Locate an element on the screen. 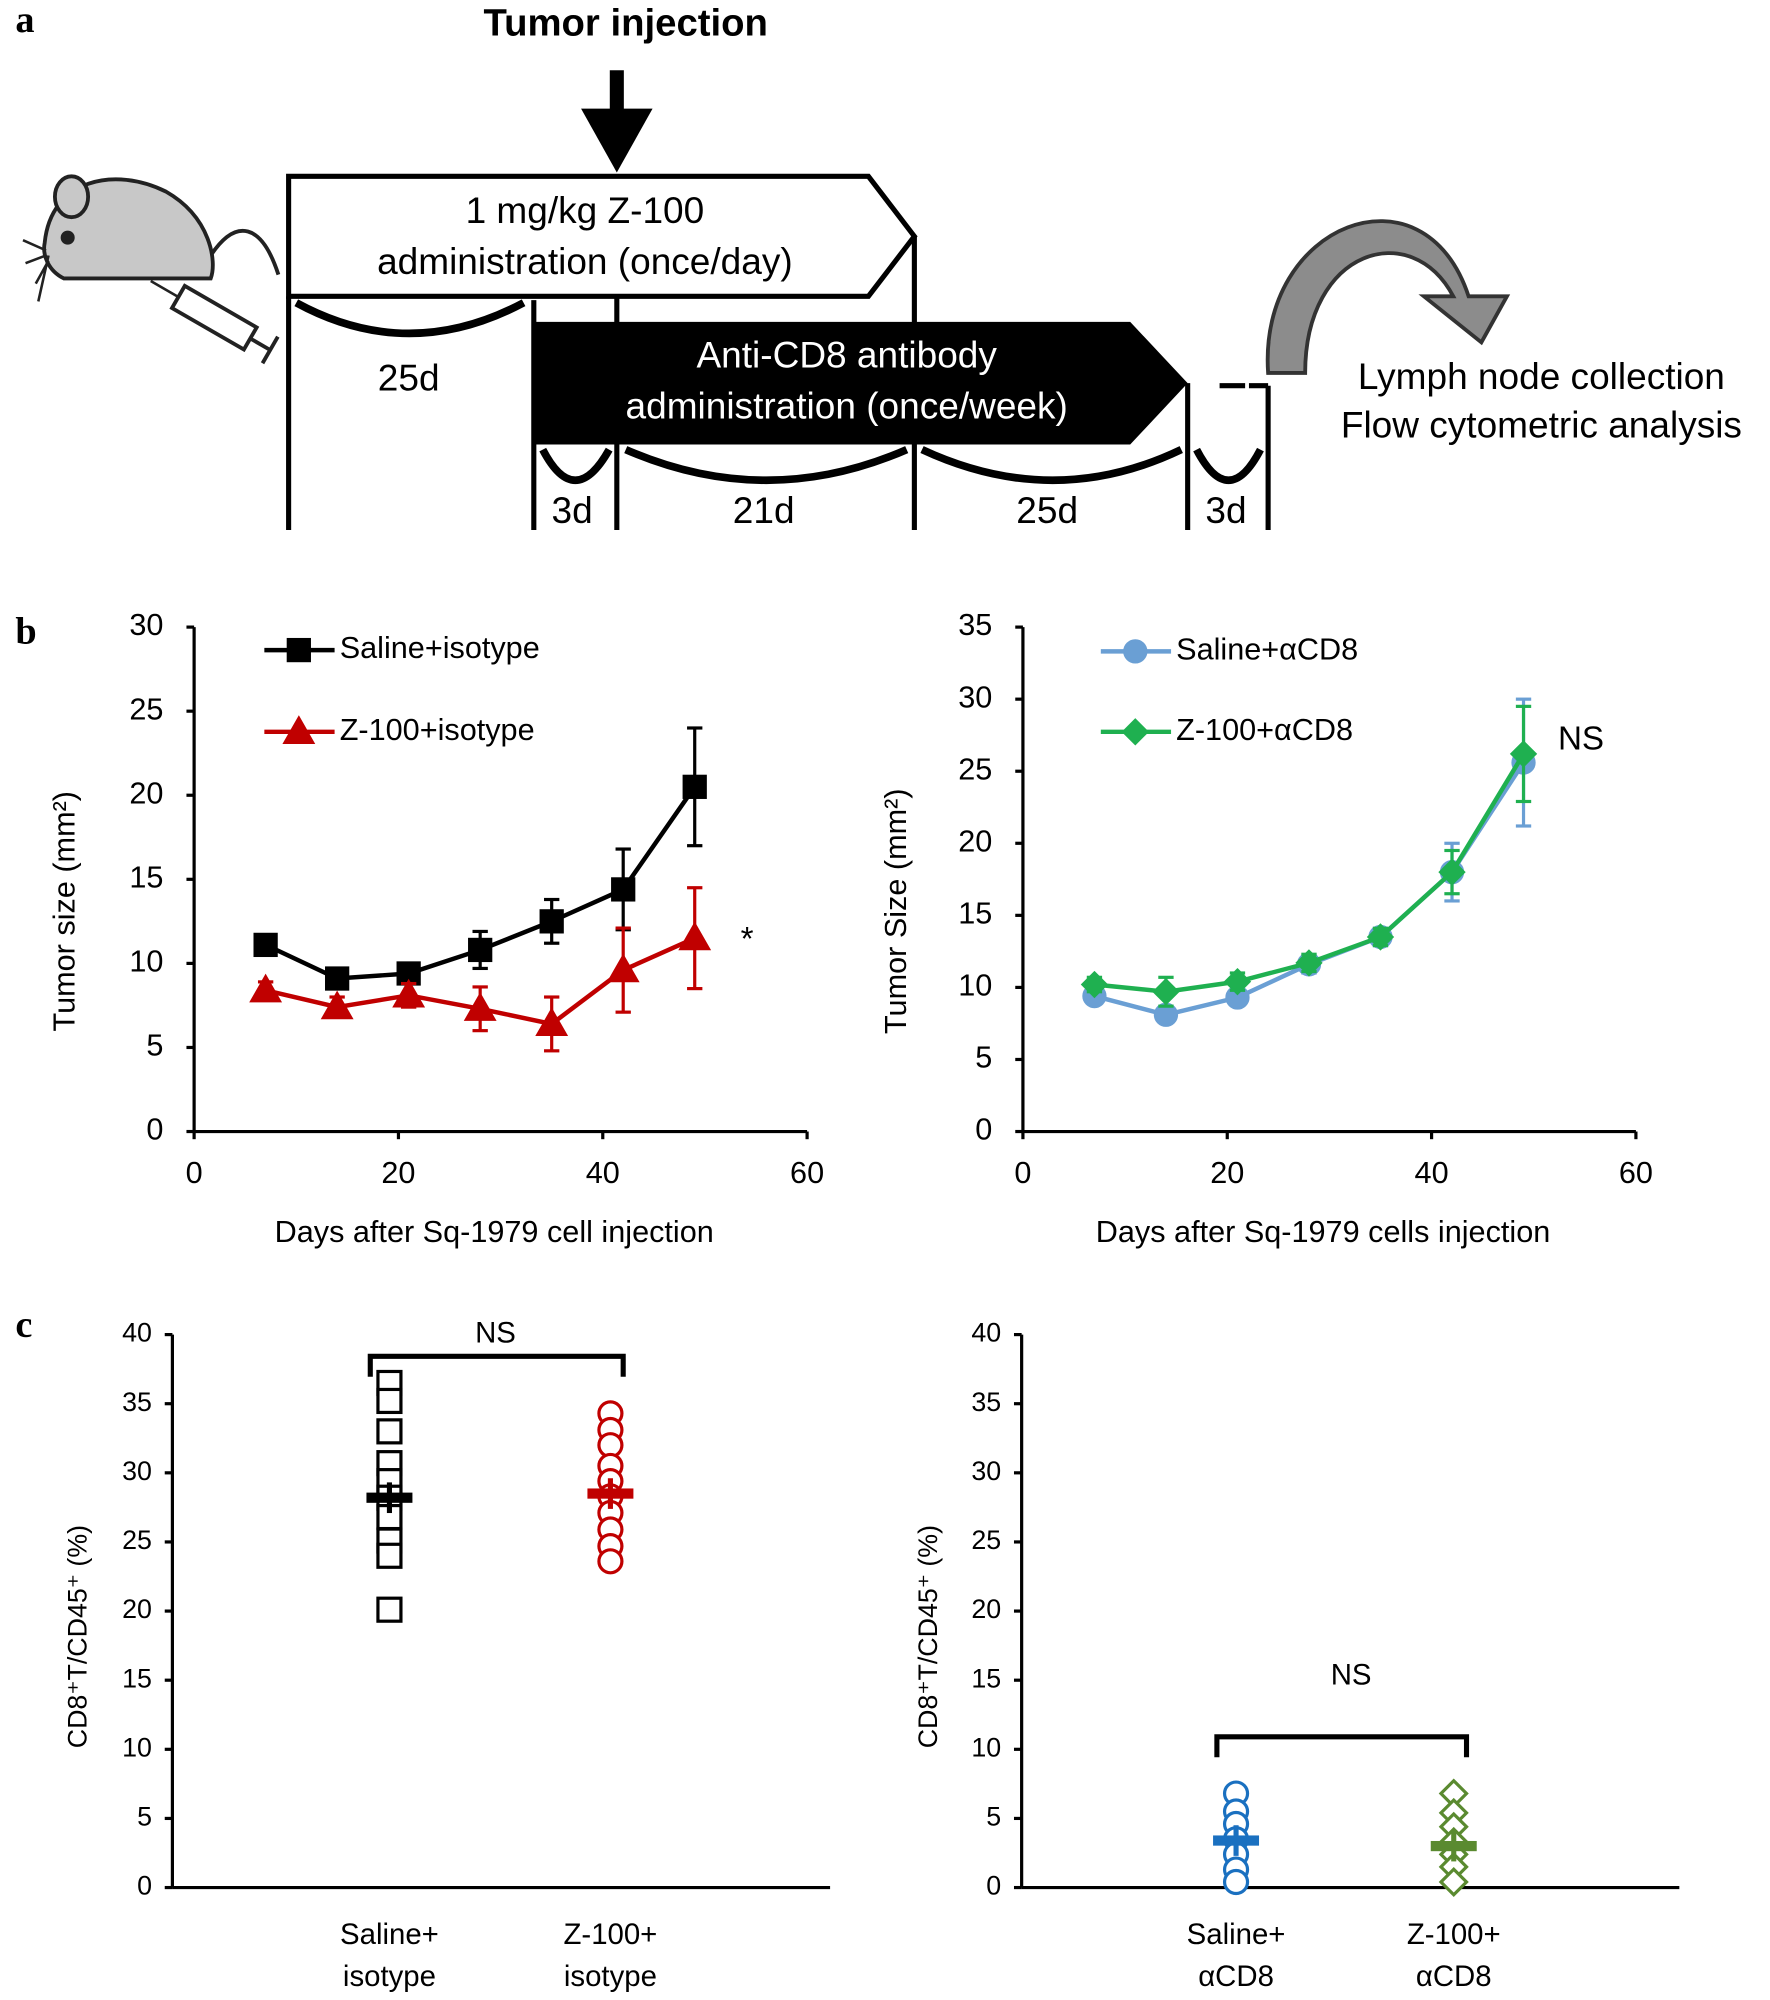  panel-label: c is located at coordinates (23, 1325).